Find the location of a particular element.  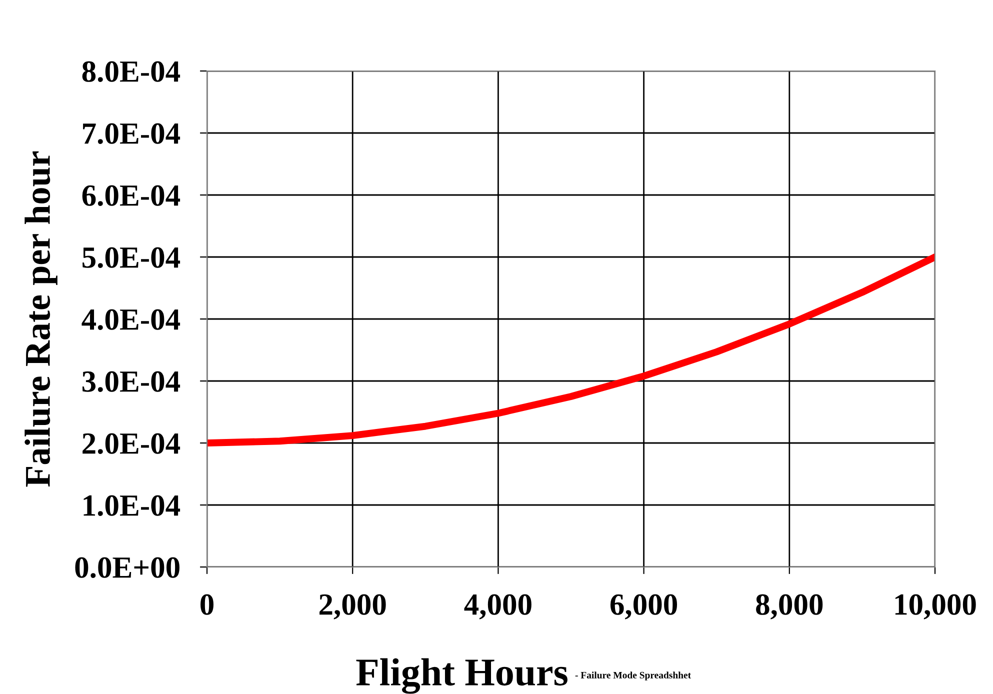

y-tick-label: 5.0E-04 is located at coordinates (131, 257).